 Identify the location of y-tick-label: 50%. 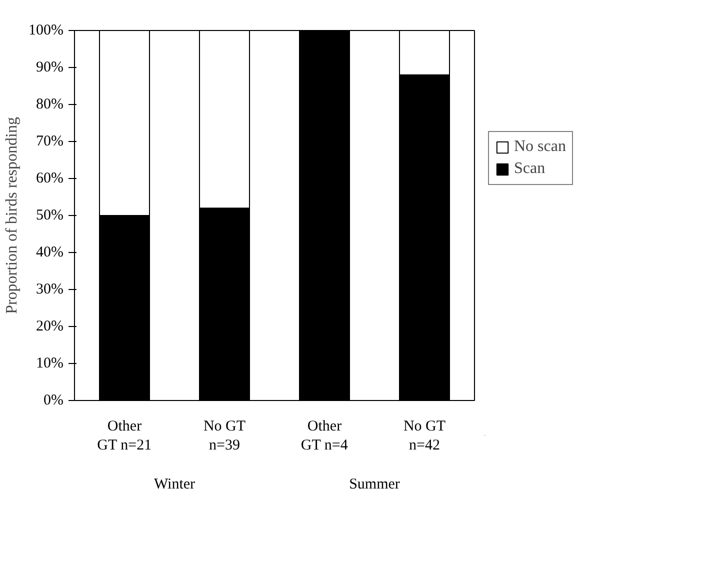
(50, 216).